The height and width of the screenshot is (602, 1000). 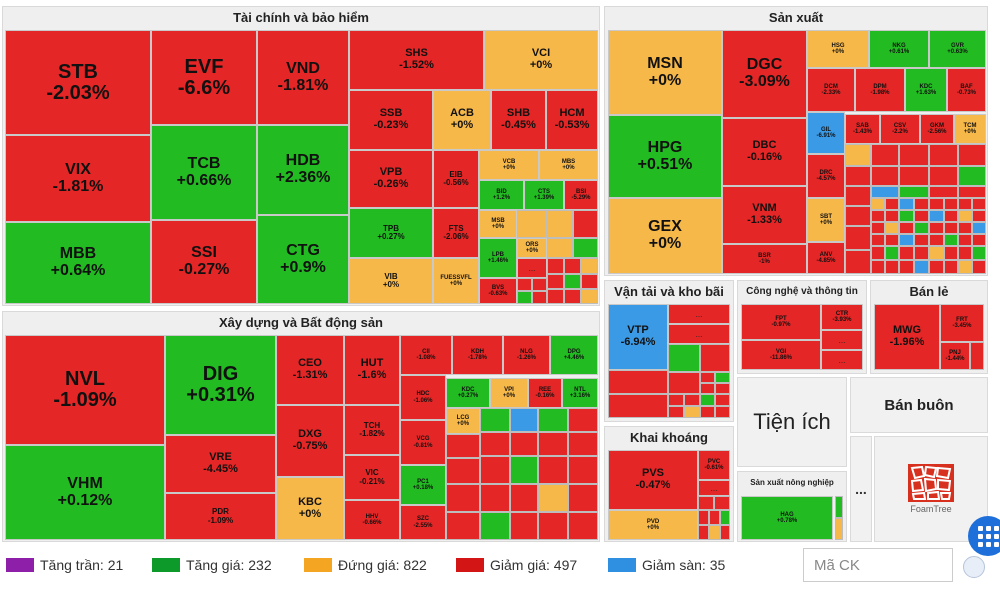 What do you see at coordinates (955, 356) in the screenshot?
I see `stock-tile: PNJ -1.44%` at bounding box center [955, 356].